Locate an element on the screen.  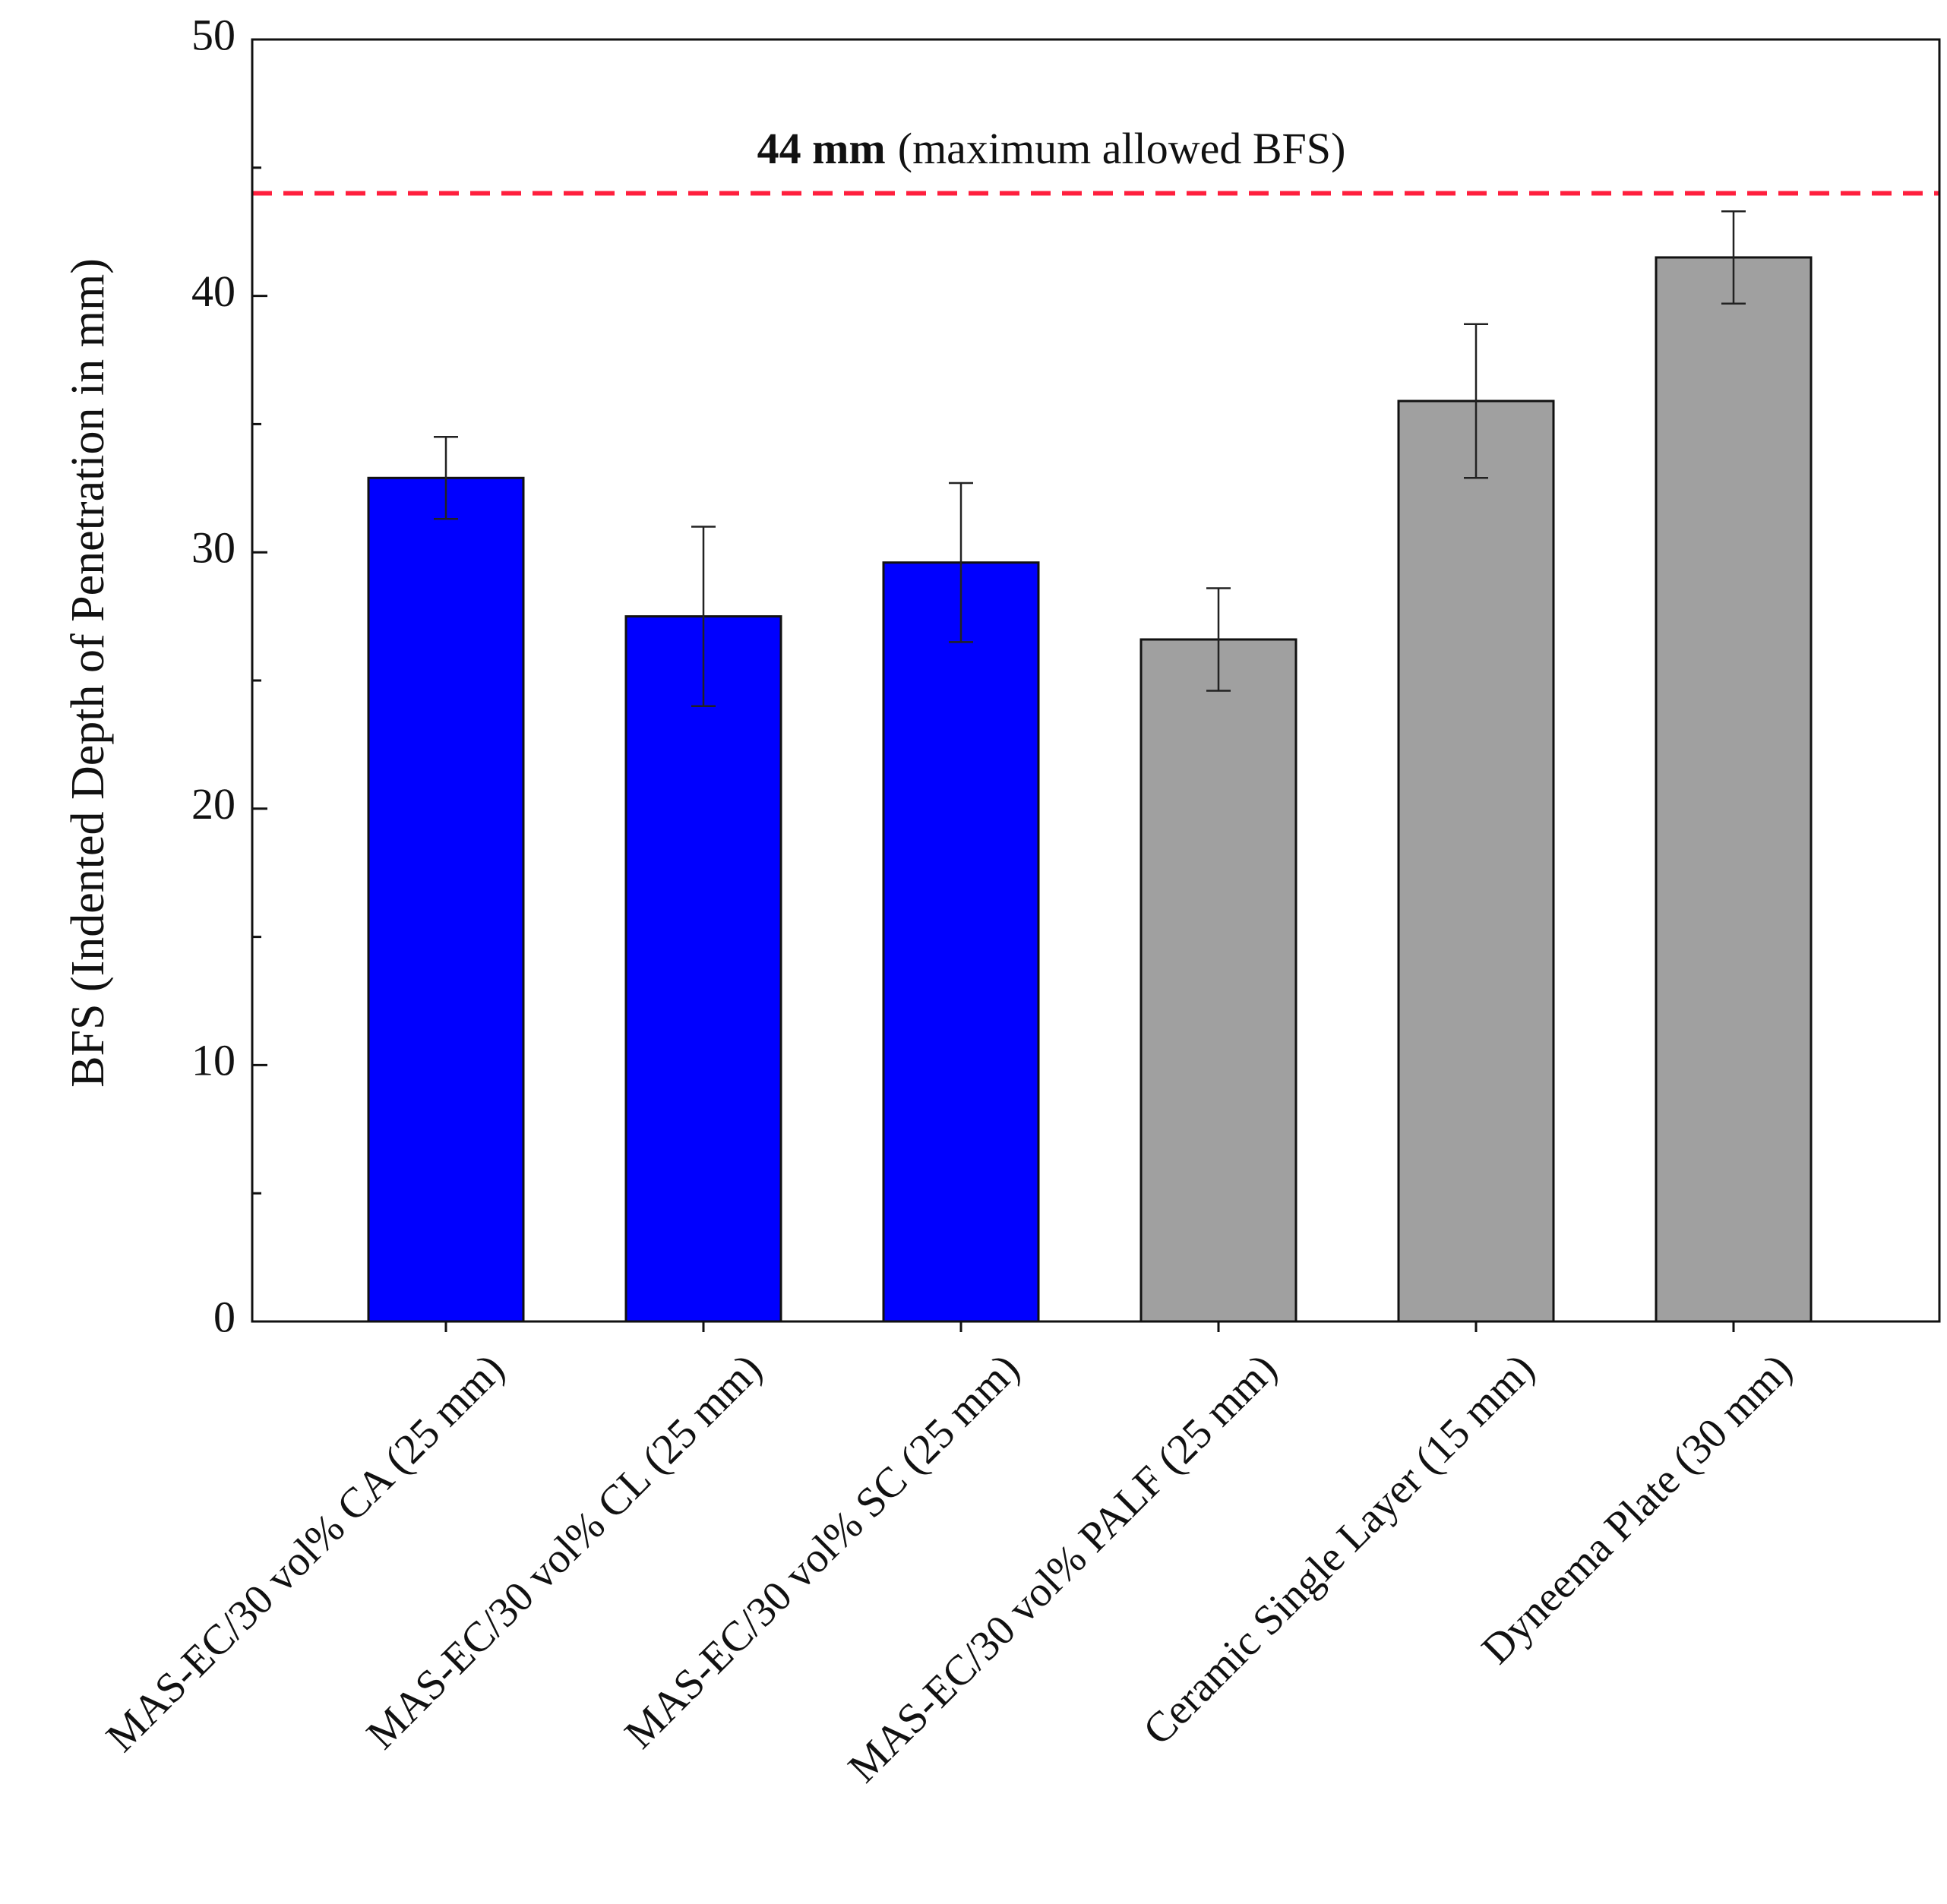
y-tick-label-50: 50 is located at coordinates (213, 34).